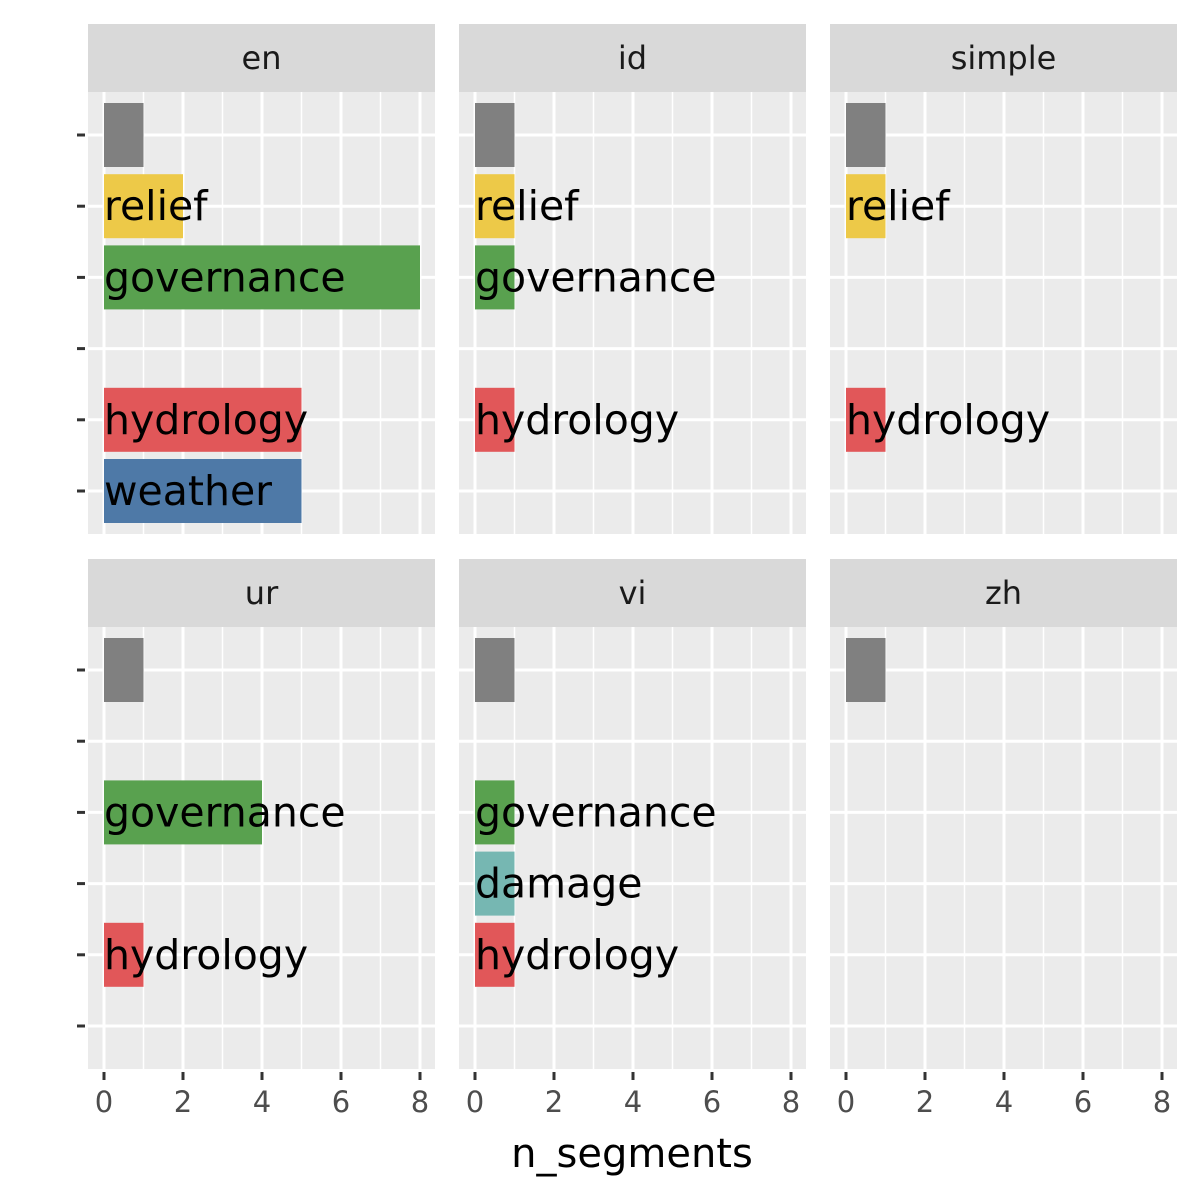  I want to click on bar-weather, so click(203, 491).